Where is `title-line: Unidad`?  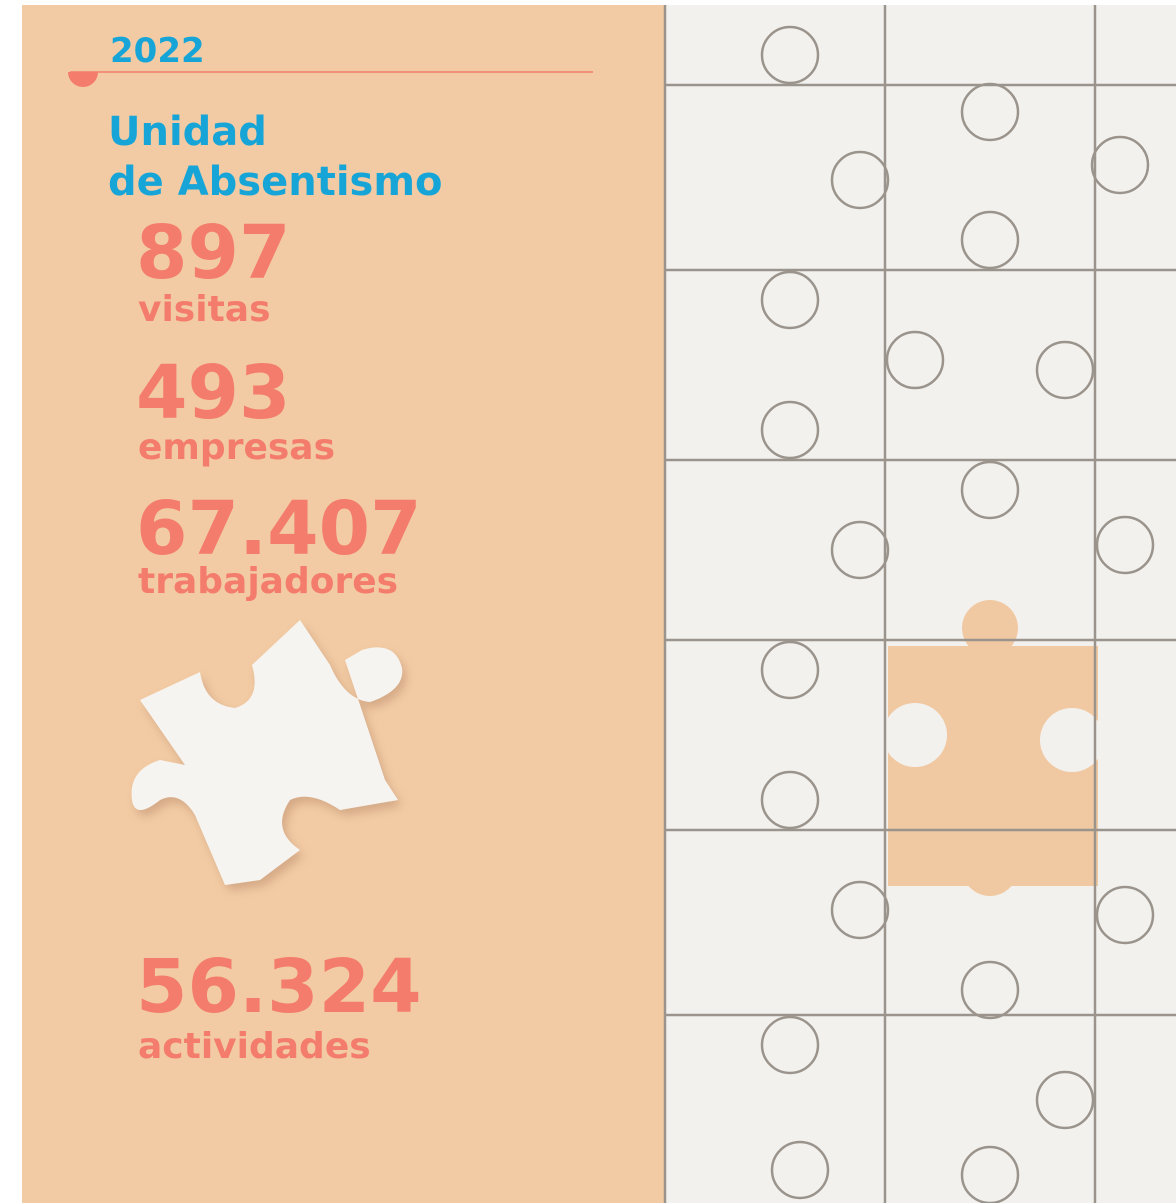
title-line: Unidad is located at coordinates (187, 132).